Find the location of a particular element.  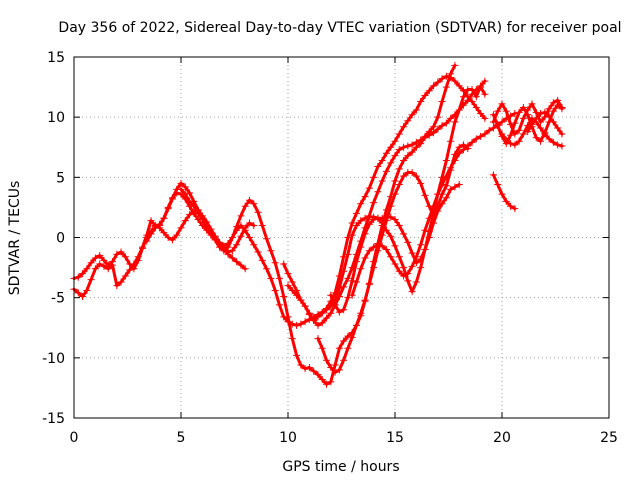

x-tick-label: 20 is located at coordinates (502, 438).